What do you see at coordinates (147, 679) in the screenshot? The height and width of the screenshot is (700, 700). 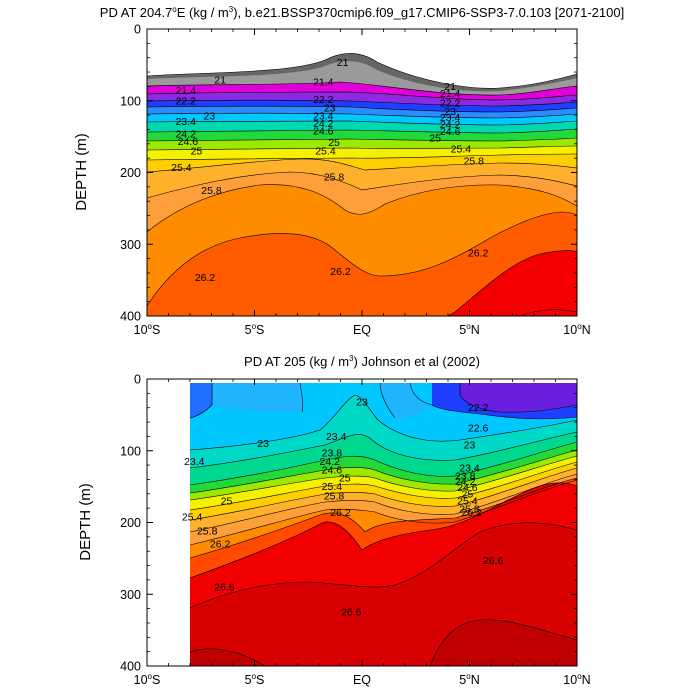 I see `bottom-x-tick-label: 10oS` at bounding box center [147, 679].